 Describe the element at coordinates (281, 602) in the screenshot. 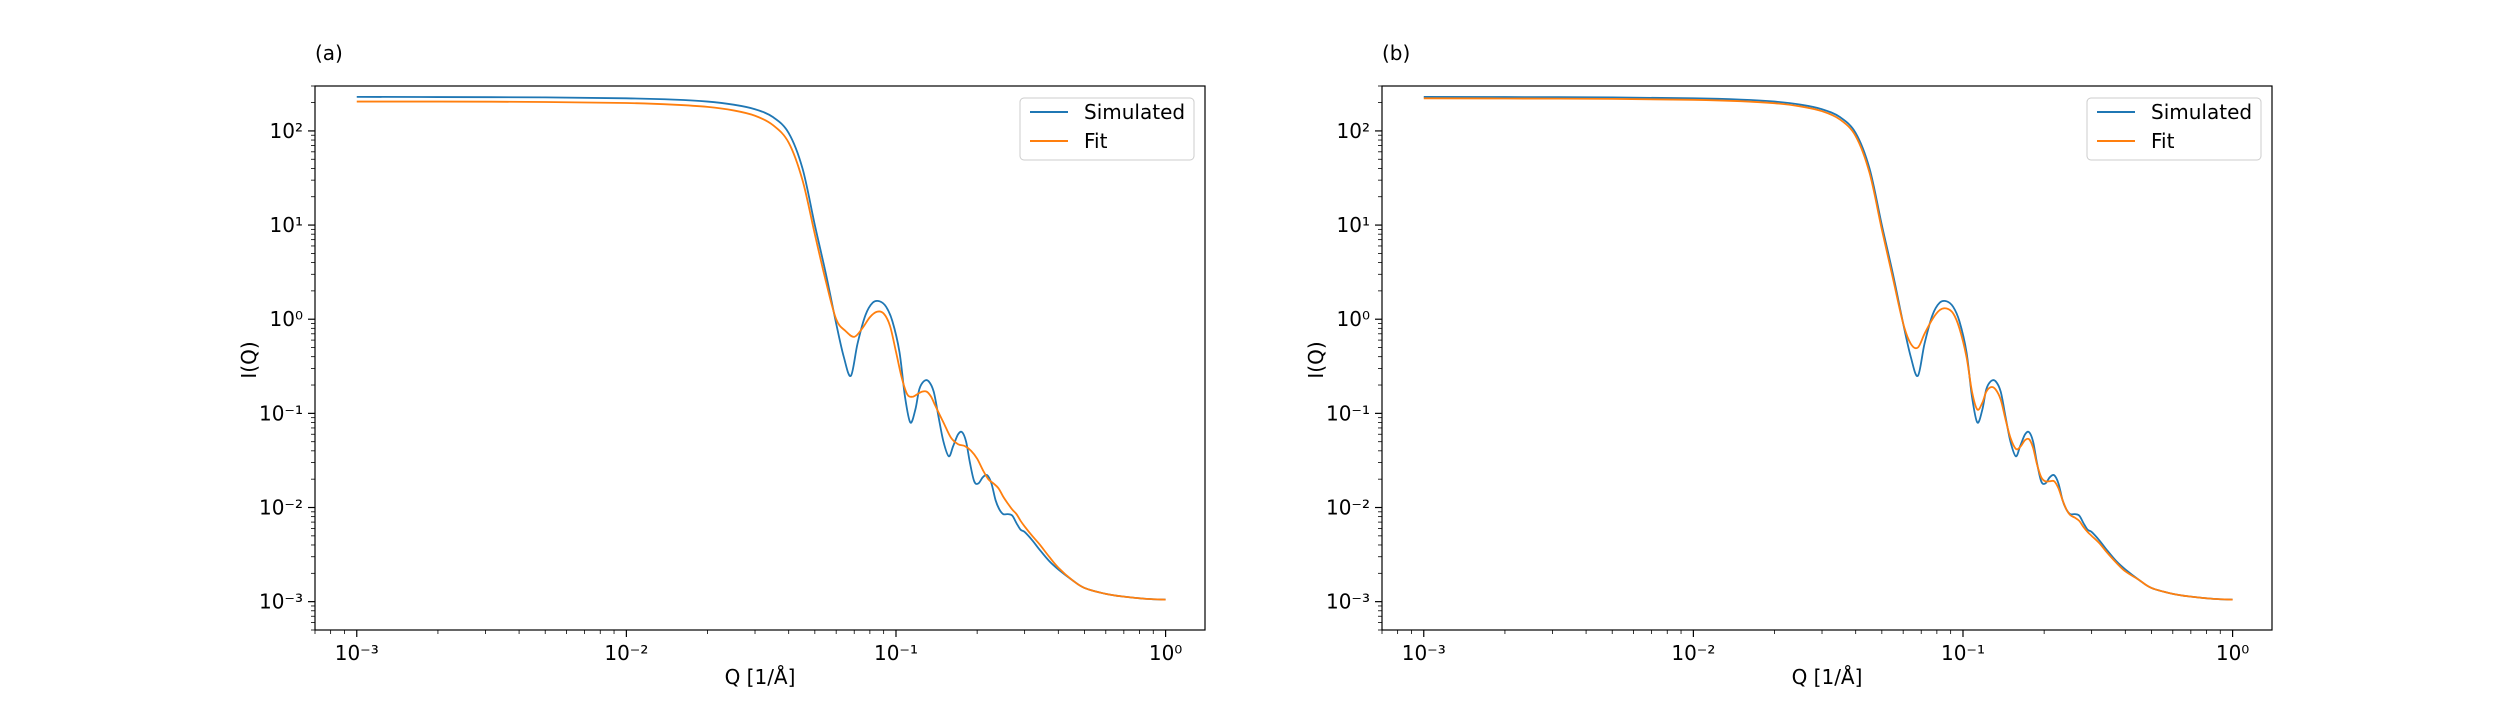

I see `y-tick-label-a: 10⁻³` at that location.